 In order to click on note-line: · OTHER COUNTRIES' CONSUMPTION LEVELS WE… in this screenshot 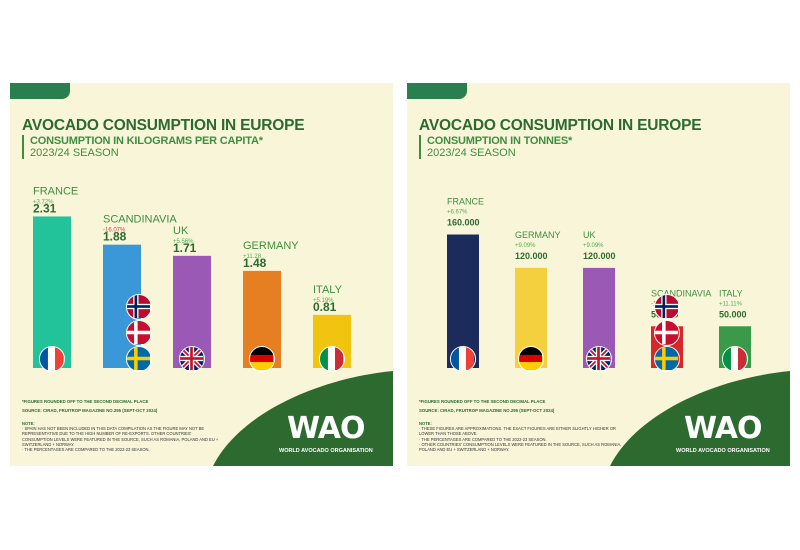, I will do `click(520, 444)`.